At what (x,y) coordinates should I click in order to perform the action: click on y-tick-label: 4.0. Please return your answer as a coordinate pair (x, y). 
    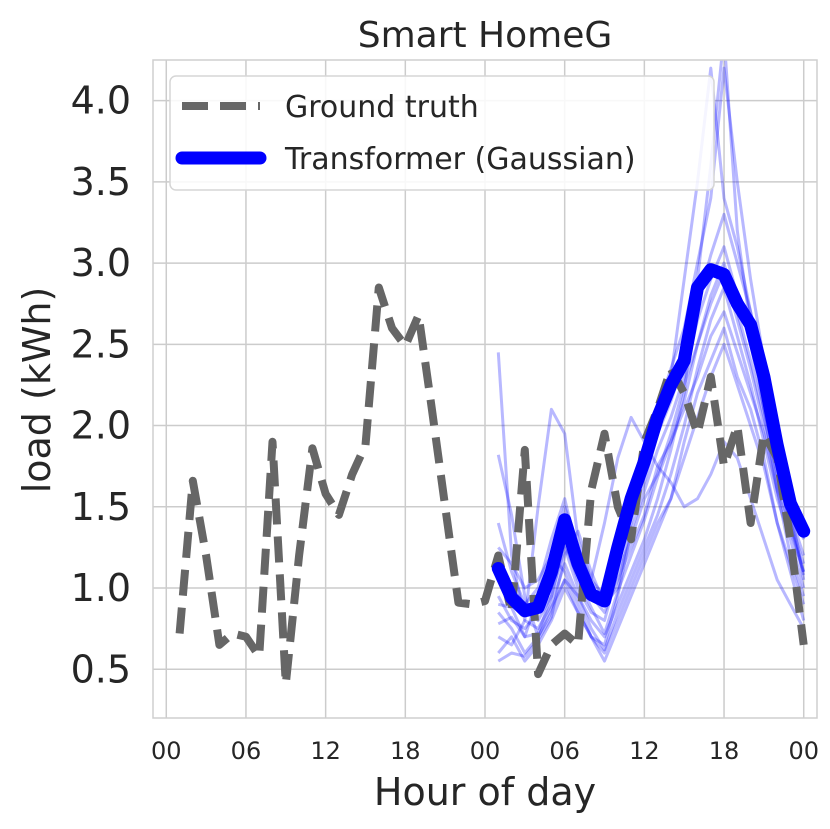
    Looking at the image, I should click on (101, 101).